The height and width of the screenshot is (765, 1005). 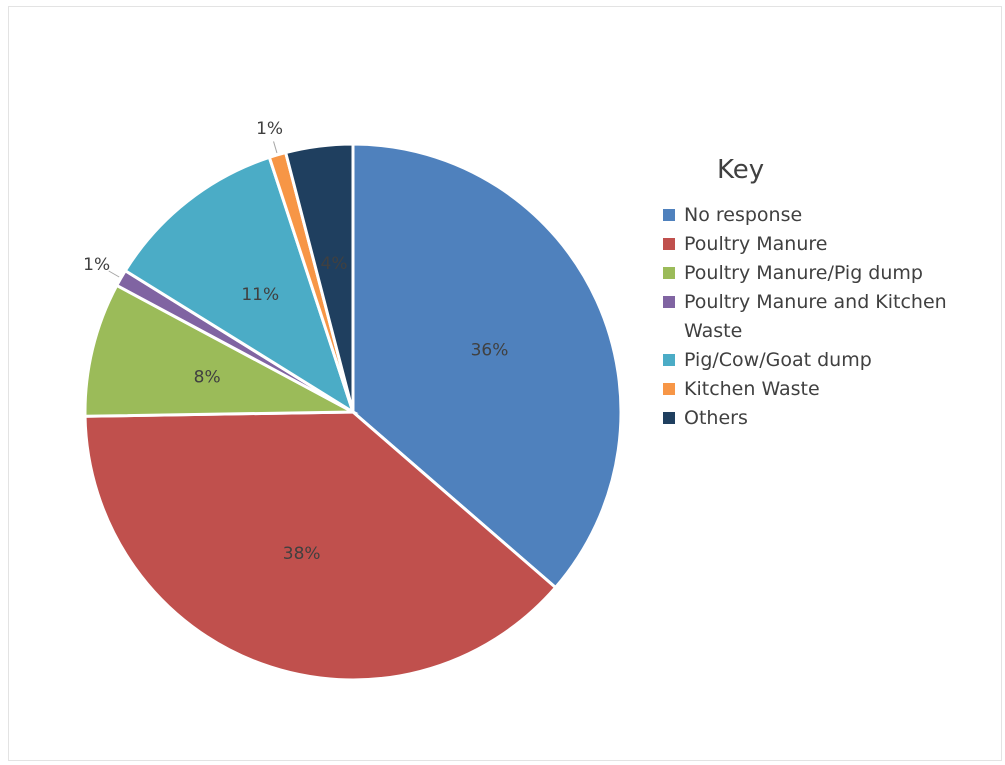 I want to click on legend-label: Kitchen Waste, so click(x=752, y=389).